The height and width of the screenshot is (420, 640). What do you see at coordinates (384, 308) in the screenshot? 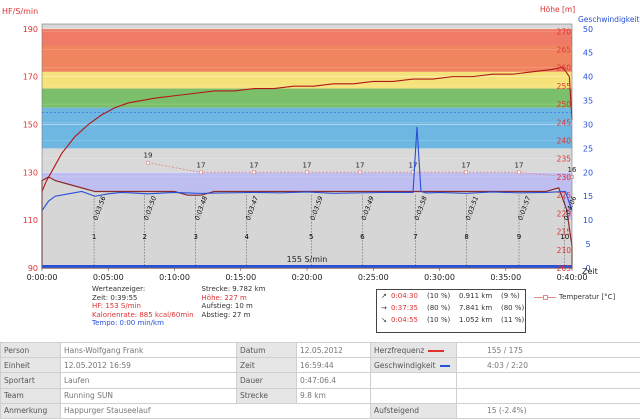
I see `right-arrow-icon: →` at bounding box center [384, 308].